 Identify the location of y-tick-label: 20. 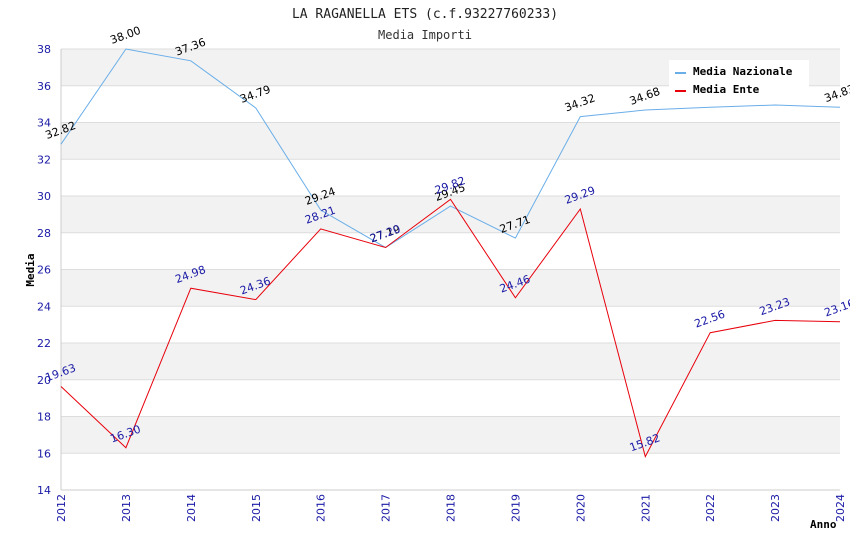
(44, 380).